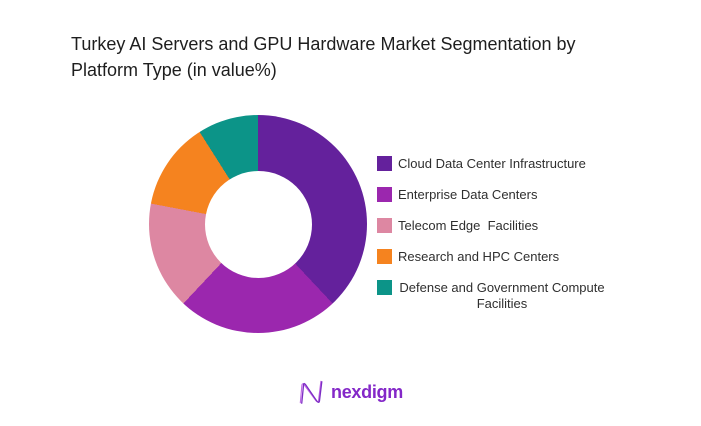 This screenshot has height=426, width=701. I want to click on legend-item: Enterprise Data Centers, so click(491, 195).